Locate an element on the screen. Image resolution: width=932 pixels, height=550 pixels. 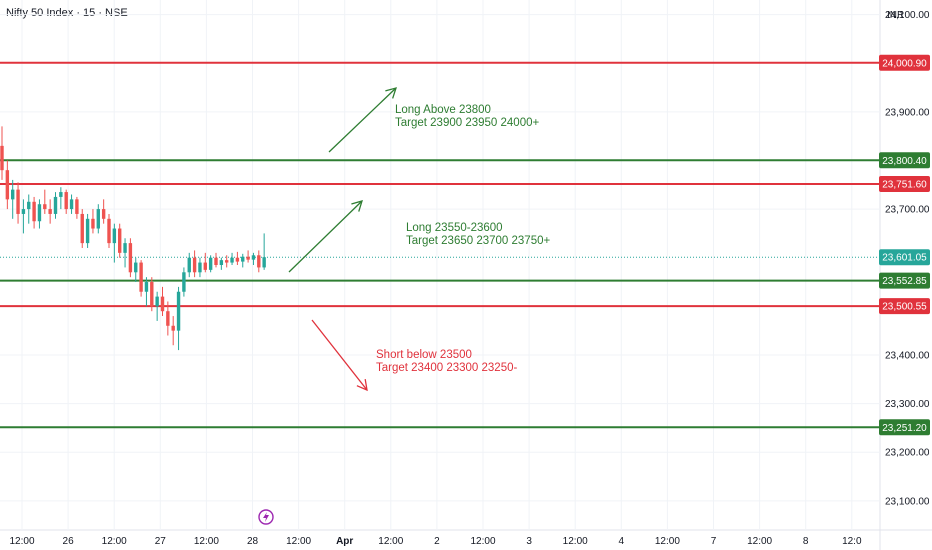
x-tick-label: 8 is located at coordinates (806, 541).